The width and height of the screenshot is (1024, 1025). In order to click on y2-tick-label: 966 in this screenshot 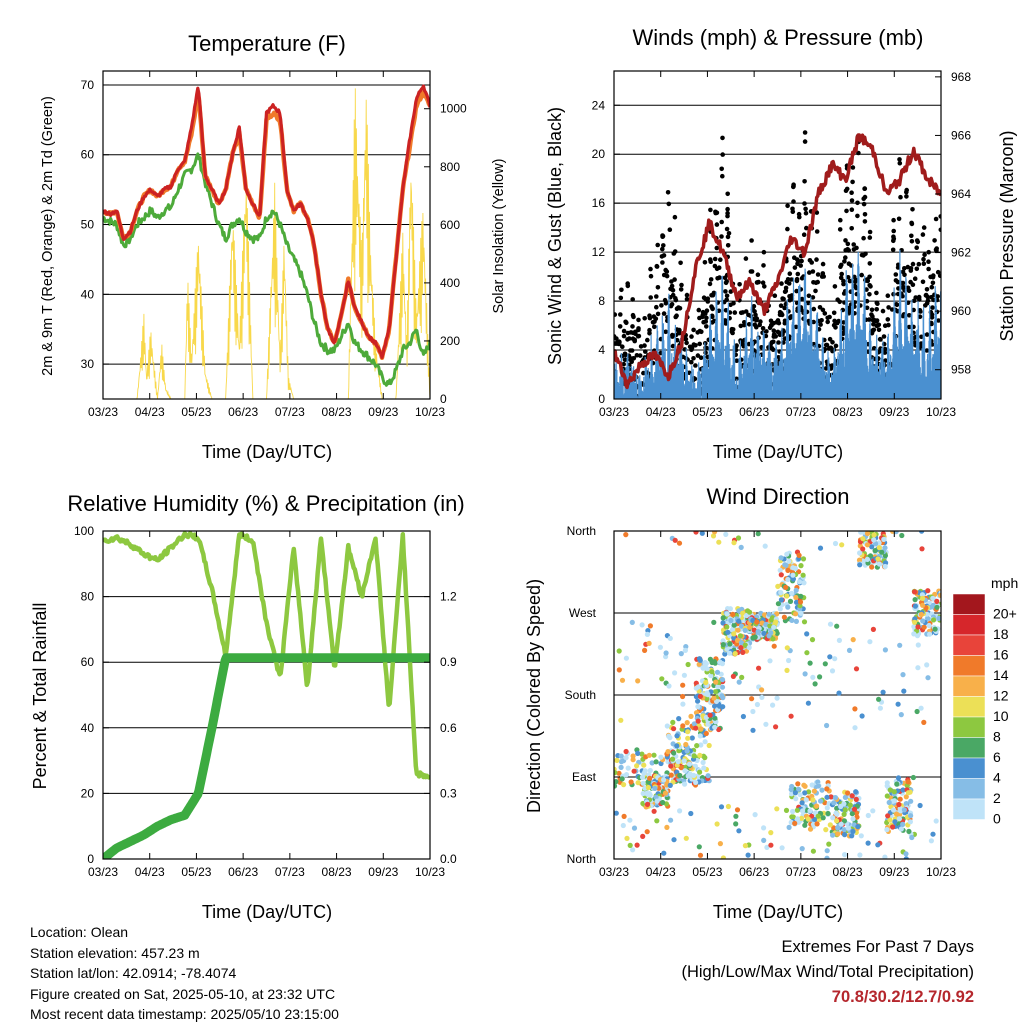, I will do `click(961, 135)`.